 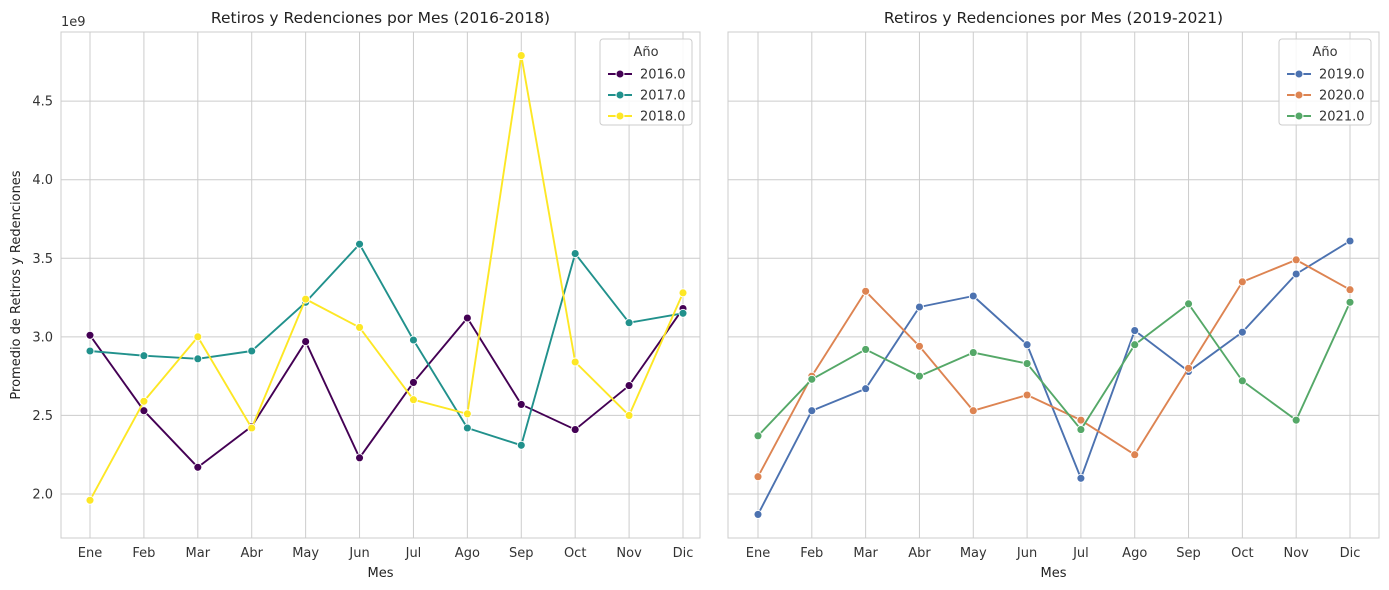 I want to click on legend-title: Año, so click(x=645, y=52).